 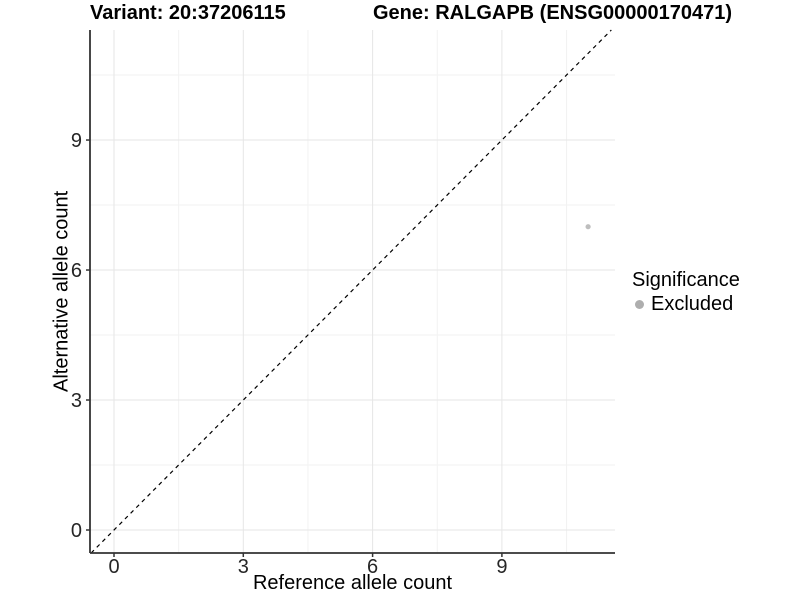 What do you see at coordinates (692, 304) in the screenshot?
I see `legend-item-label: Excluded` at bounding box center [692, 304].